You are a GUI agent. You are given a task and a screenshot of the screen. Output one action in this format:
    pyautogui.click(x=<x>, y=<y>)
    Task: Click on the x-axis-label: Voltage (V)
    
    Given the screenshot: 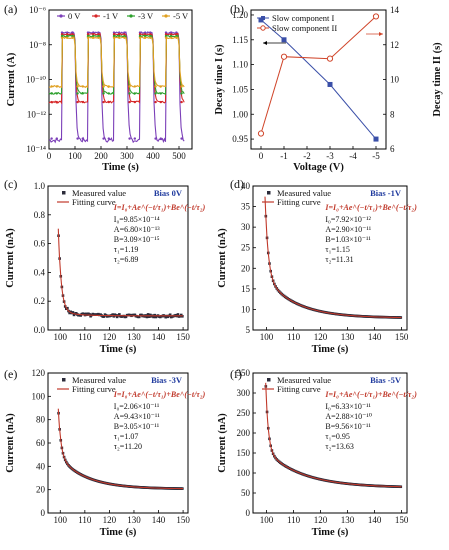 What is the action you would take?
    pyautogui.click(x=318, y=167)
    